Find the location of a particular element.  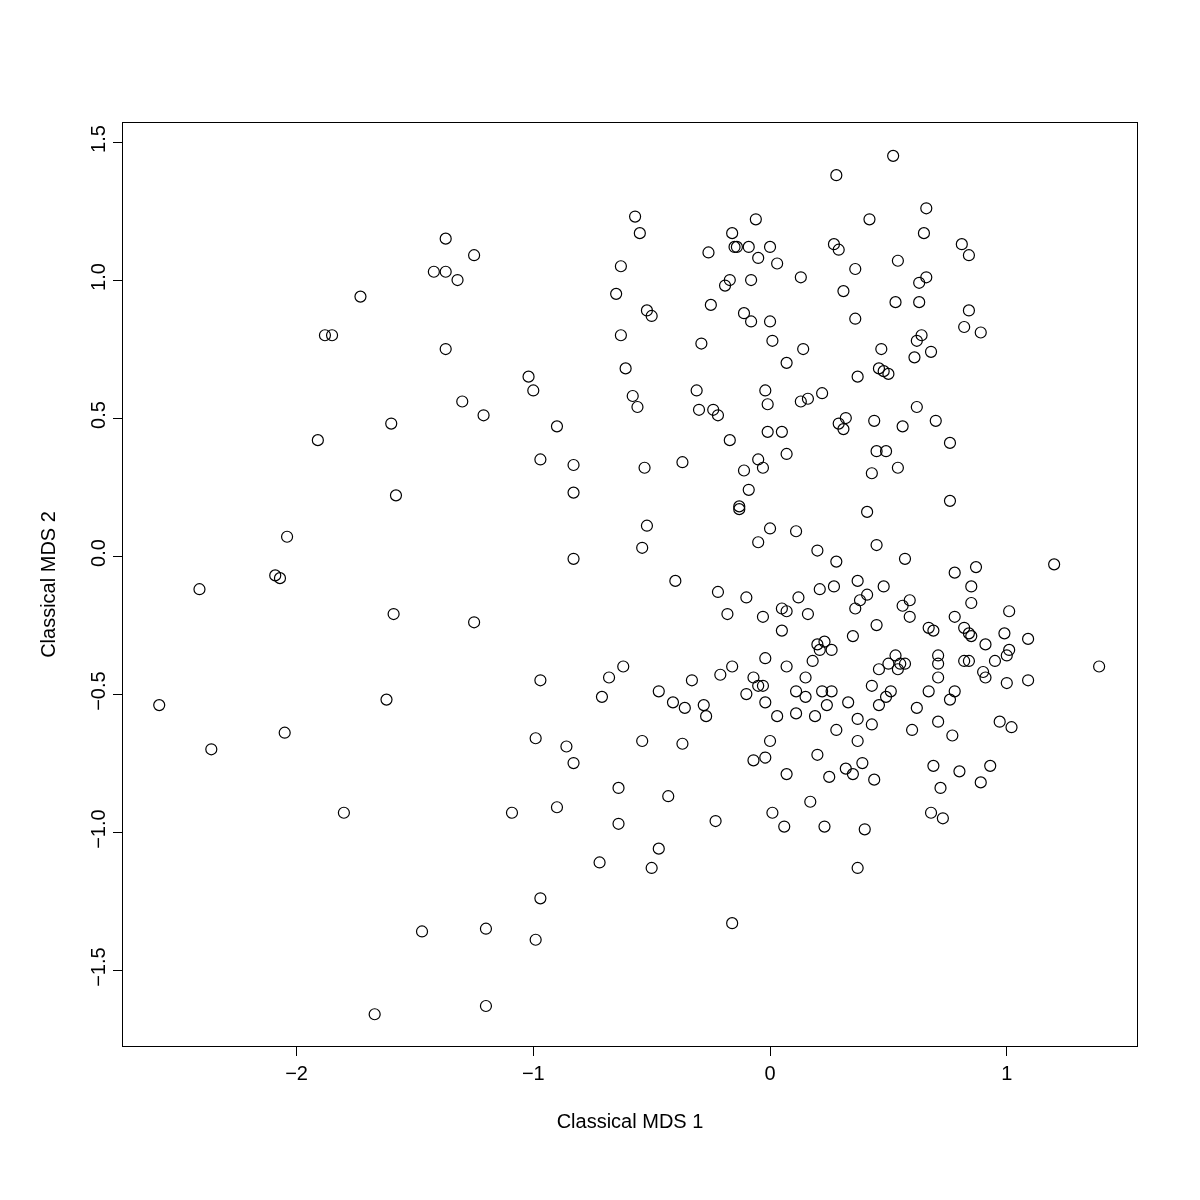

y-tick-label: 1.5 is located at coordinates (97, 139).